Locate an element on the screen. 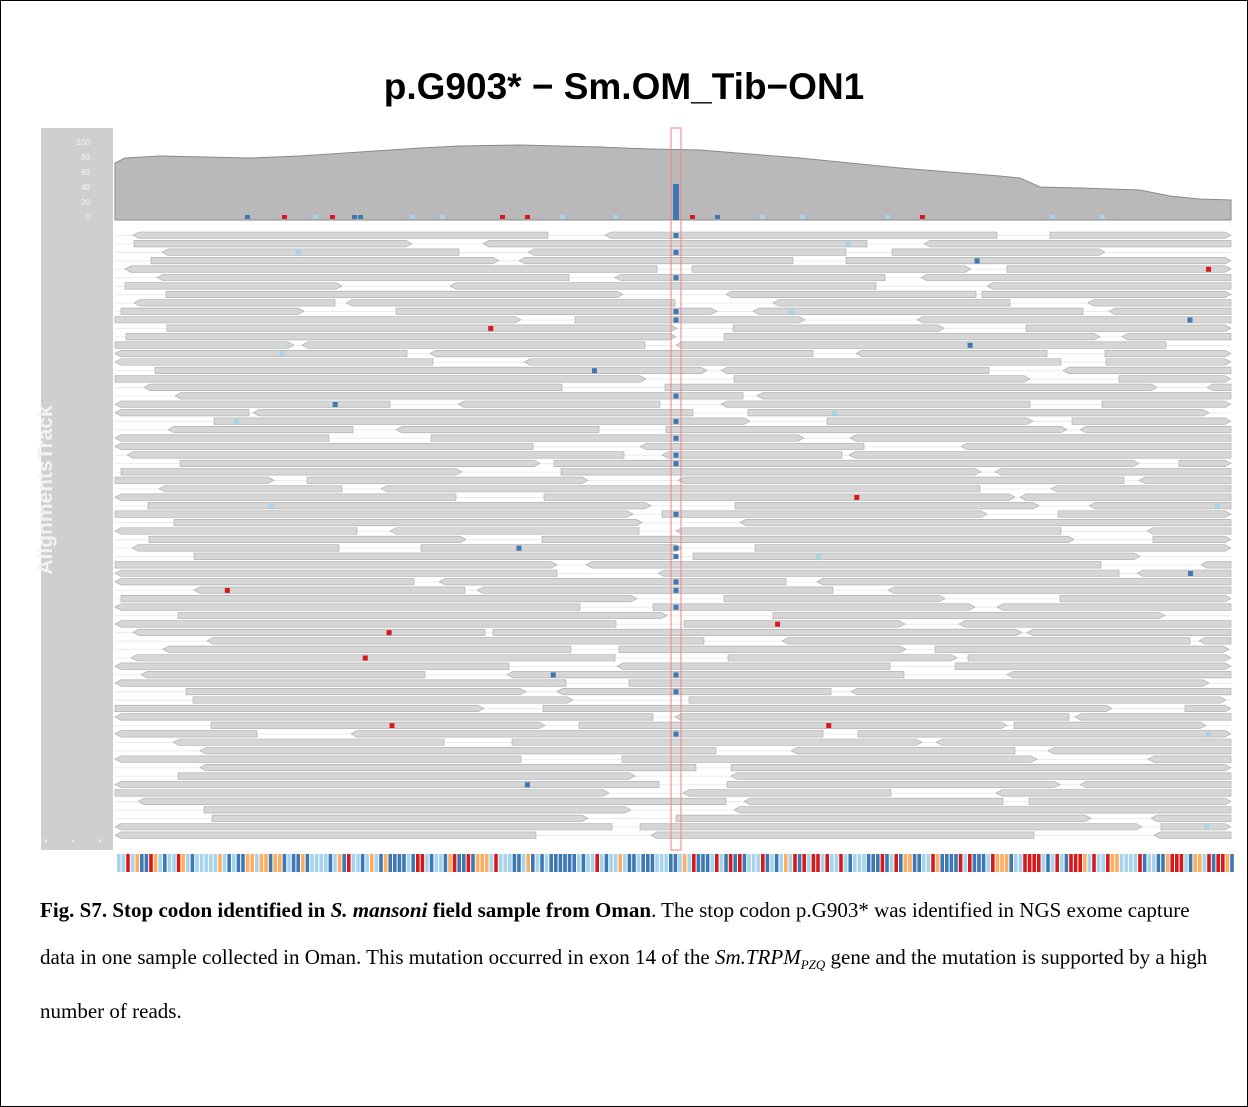 Image resolution: width=1248 pixels, height=1107 pixels. expand-arrows: ˅ ˅ ˅ is located at coordinates (77, 844).